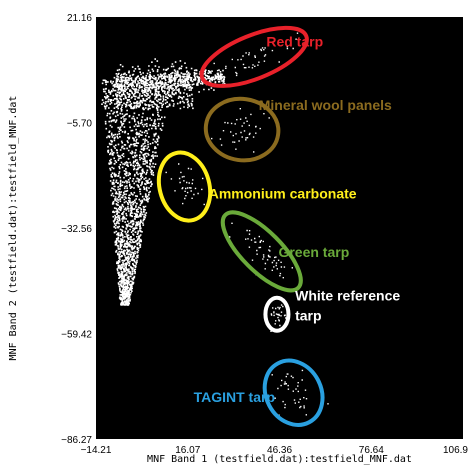  What do you see at coordinates (79, 18) in the screenshot?
I see `y-tick-label: 21.16` at bounding box center [79, 18].